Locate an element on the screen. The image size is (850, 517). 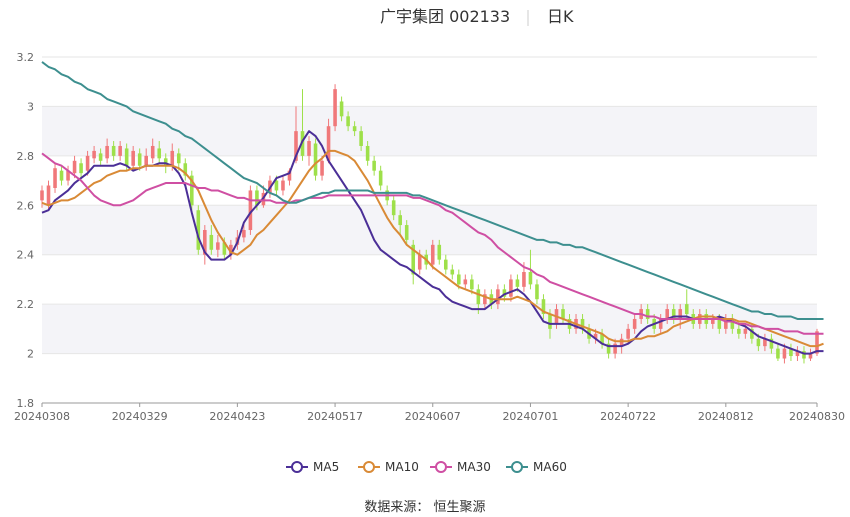
y-tick-label: 2 is located at coordinates (30, 354).